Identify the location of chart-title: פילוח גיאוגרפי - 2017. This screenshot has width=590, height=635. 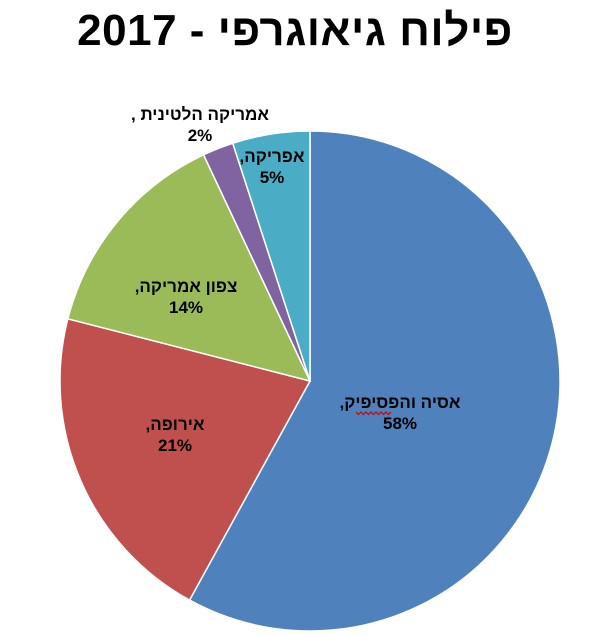
(295, 30).